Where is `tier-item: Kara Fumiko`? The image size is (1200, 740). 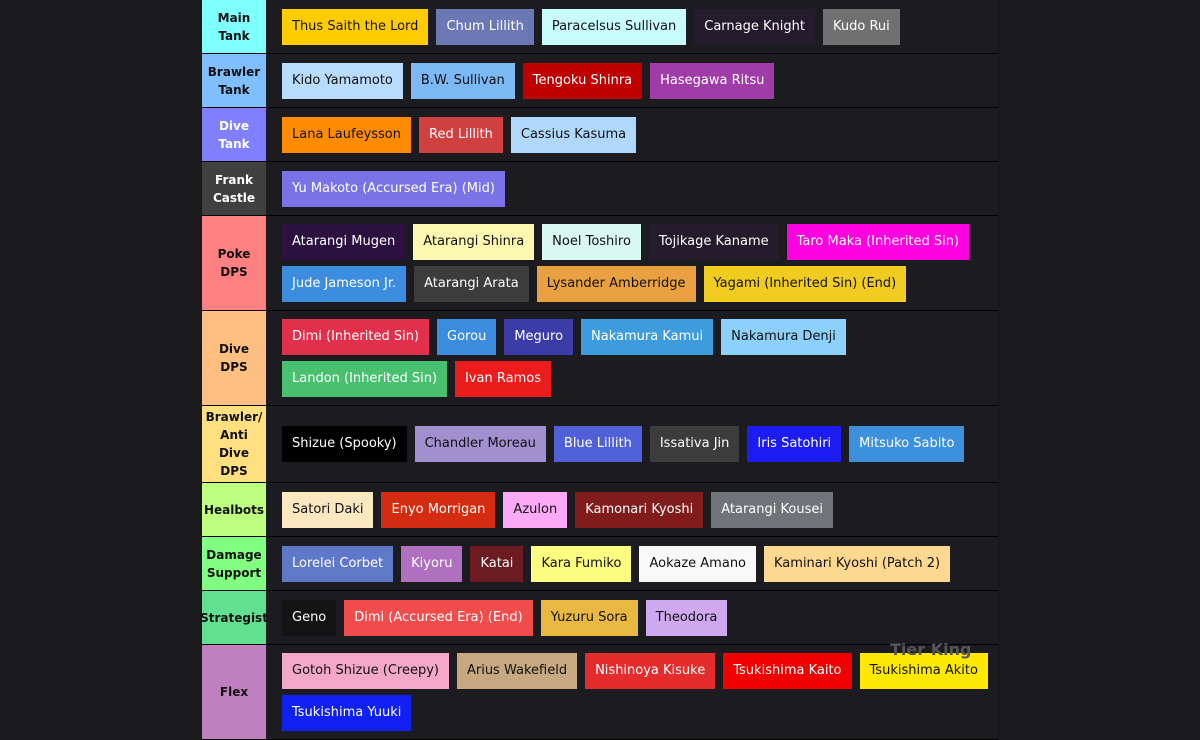
tier-item: Kara Fumiko is located at coordinates (581, 563).